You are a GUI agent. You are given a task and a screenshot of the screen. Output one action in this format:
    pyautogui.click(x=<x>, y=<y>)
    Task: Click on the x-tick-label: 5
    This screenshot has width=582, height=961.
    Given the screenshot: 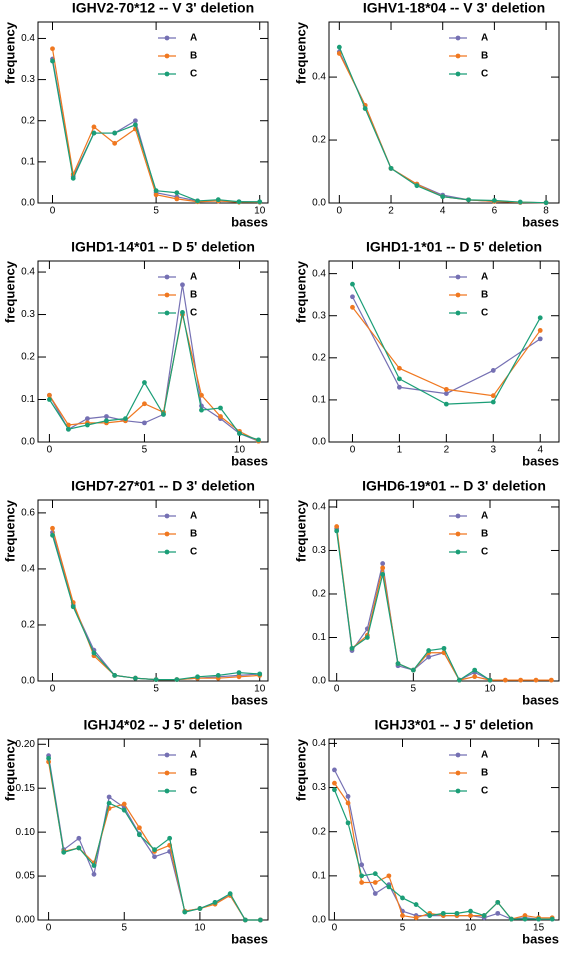 What is the action you would take?
    pyautogui.click(x=156, y=211)
    